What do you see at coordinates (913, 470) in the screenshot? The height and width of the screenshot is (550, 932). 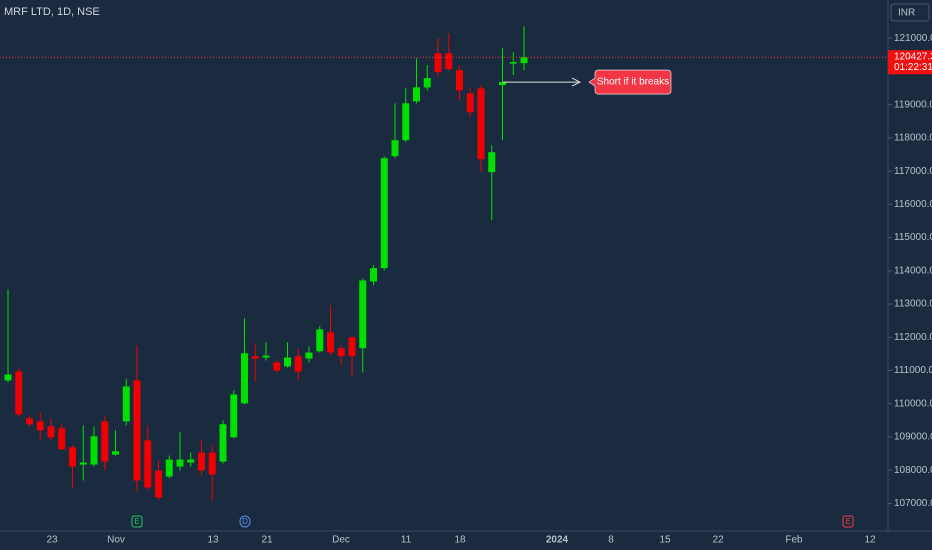 I see `y-tick-label: 108000.00` at bounding box center [913, 470].